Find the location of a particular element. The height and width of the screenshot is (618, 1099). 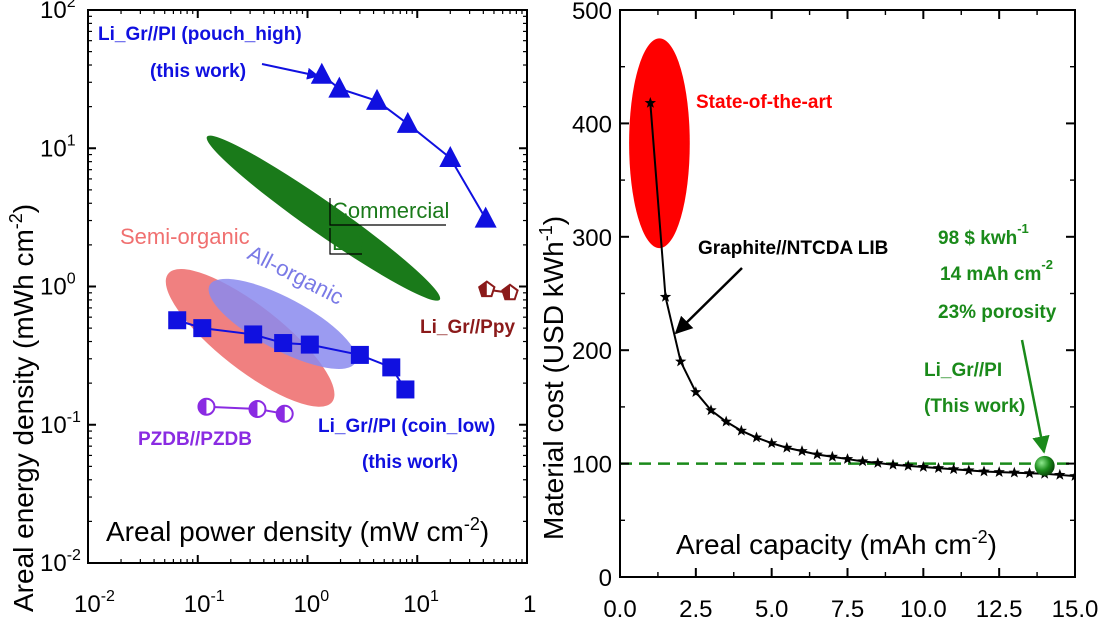

ragone-y-tick-label-4: 10¹ is located at coordinates (58, 147).